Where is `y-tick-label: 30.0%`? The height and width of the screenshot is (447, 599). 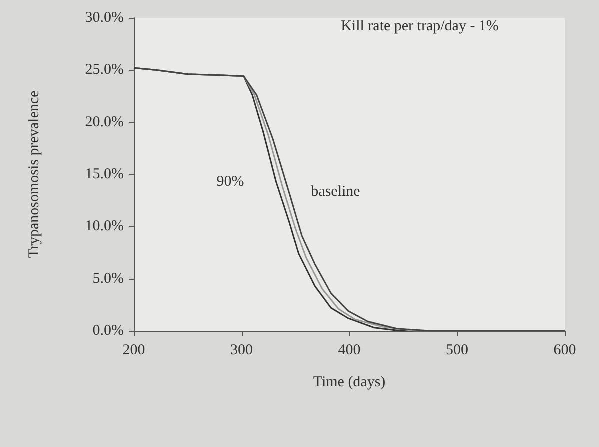
y-tick-label: 30.0% is located at coordinates (104, 18).